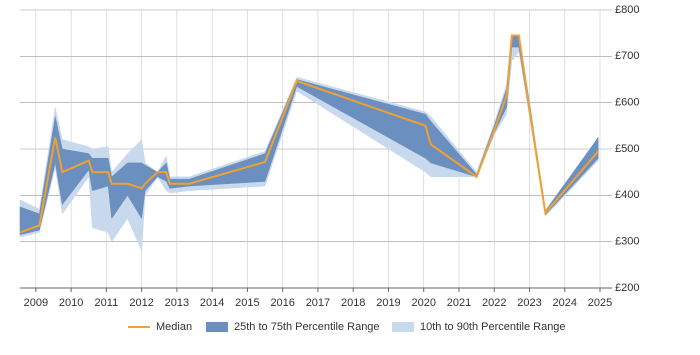  I want to click on x-tick-label: 2019, so click(388, 303).